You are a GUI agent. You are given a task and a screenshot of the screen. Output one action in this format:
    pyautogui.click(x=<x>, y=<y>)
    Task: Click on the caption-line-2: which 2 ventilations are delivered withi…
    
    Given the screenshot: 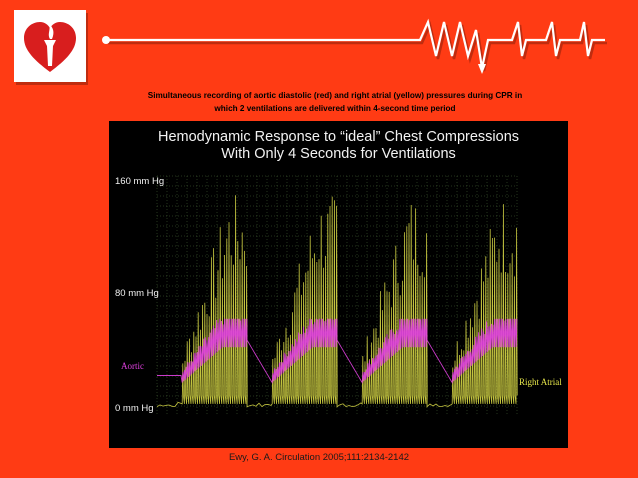 What is the action you would take?
    pyautogui.click(x=335, y=108)
    